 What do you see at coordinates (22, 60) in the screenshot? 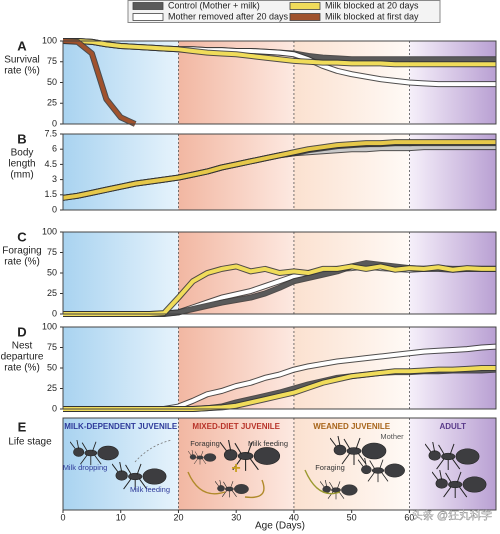
I see `y-axis-label: Survival` at bounding box center [22, 60].